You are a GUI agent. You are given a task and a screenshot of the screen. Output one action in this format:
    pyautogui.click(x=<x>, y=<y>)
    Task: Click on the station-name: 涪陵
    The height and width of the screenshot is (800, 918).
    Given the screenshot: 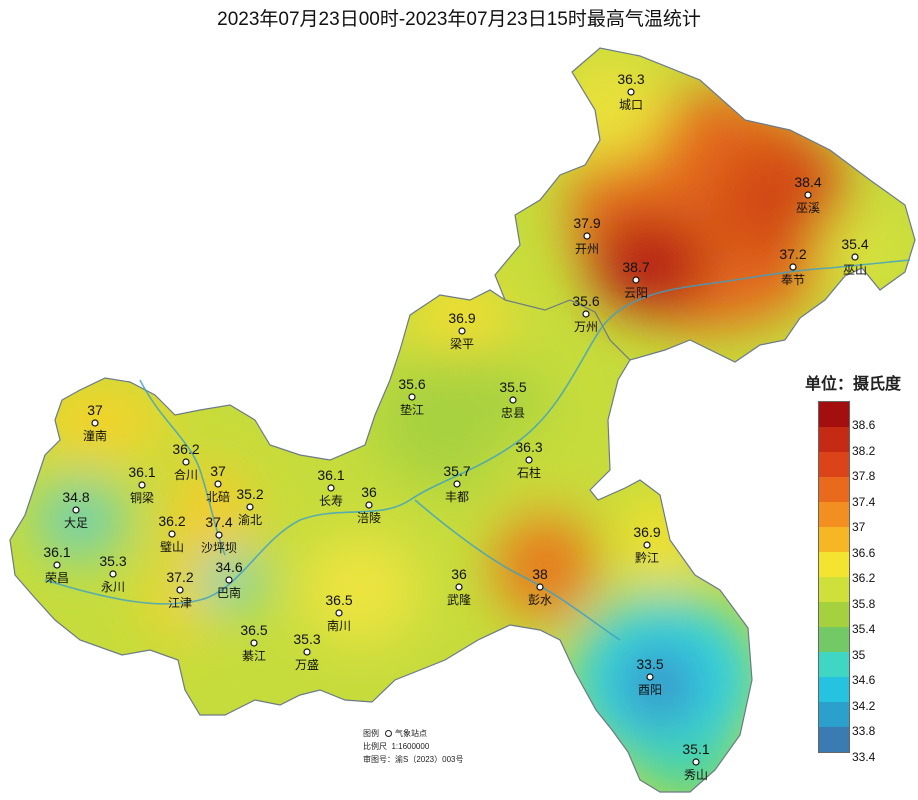 What is the action you would take?
    pyautogui.click(x=369, y=517)
    